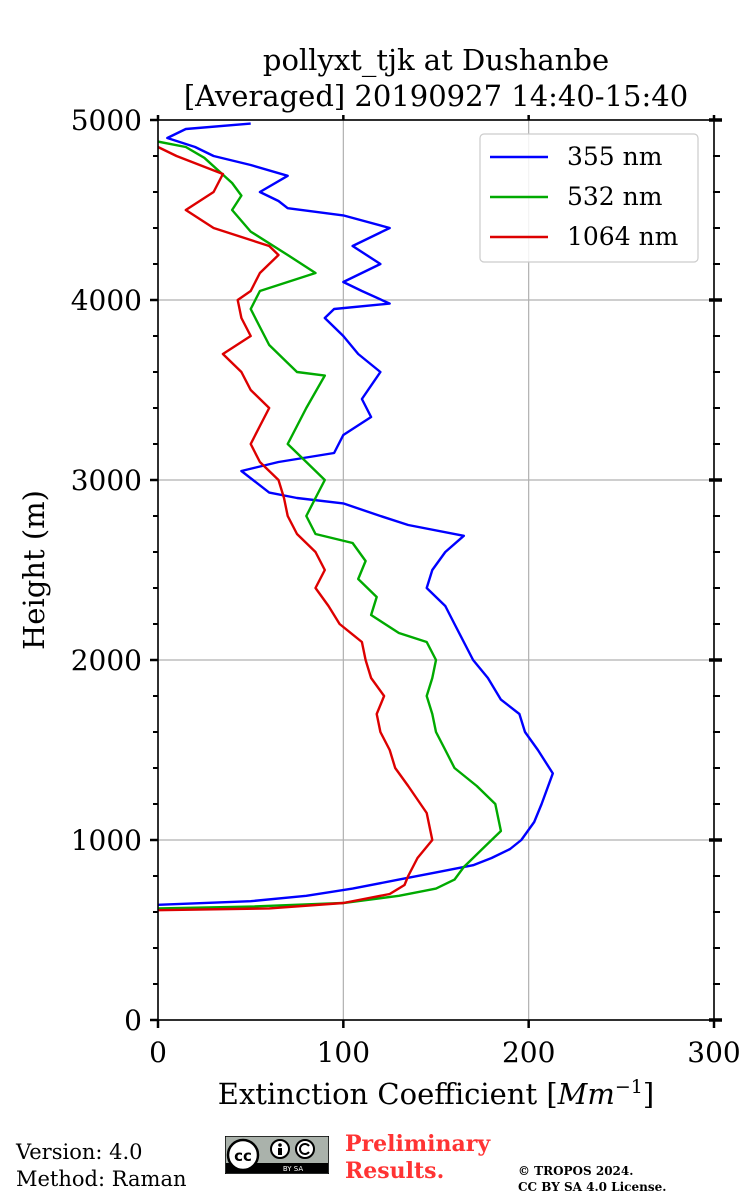 This screenshot has height=1200, width=750. I want to click on legend: 355 nm 532 nm 1064 nm, so click(589, 198).